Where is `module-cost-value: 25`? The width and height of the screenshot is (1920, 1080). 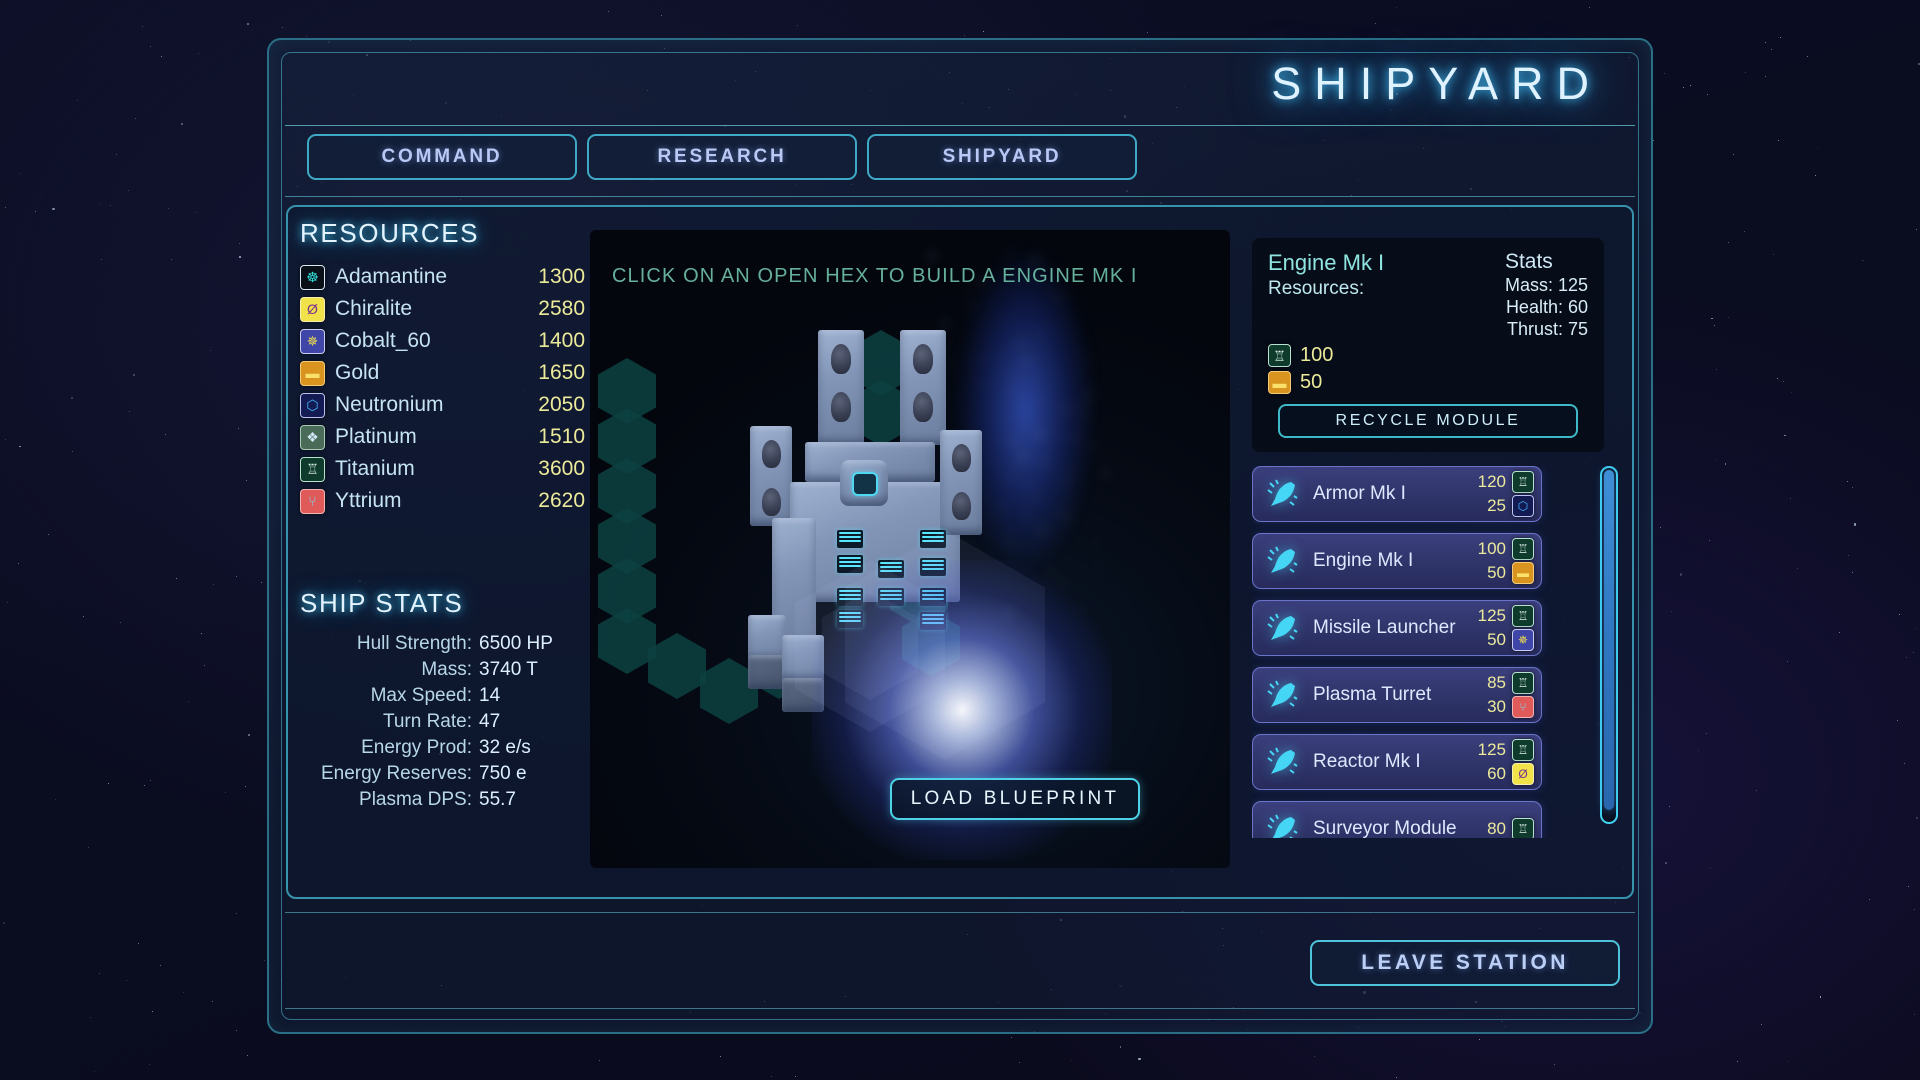
module-cost-value: 25 is located at coordinates (1496, 505).